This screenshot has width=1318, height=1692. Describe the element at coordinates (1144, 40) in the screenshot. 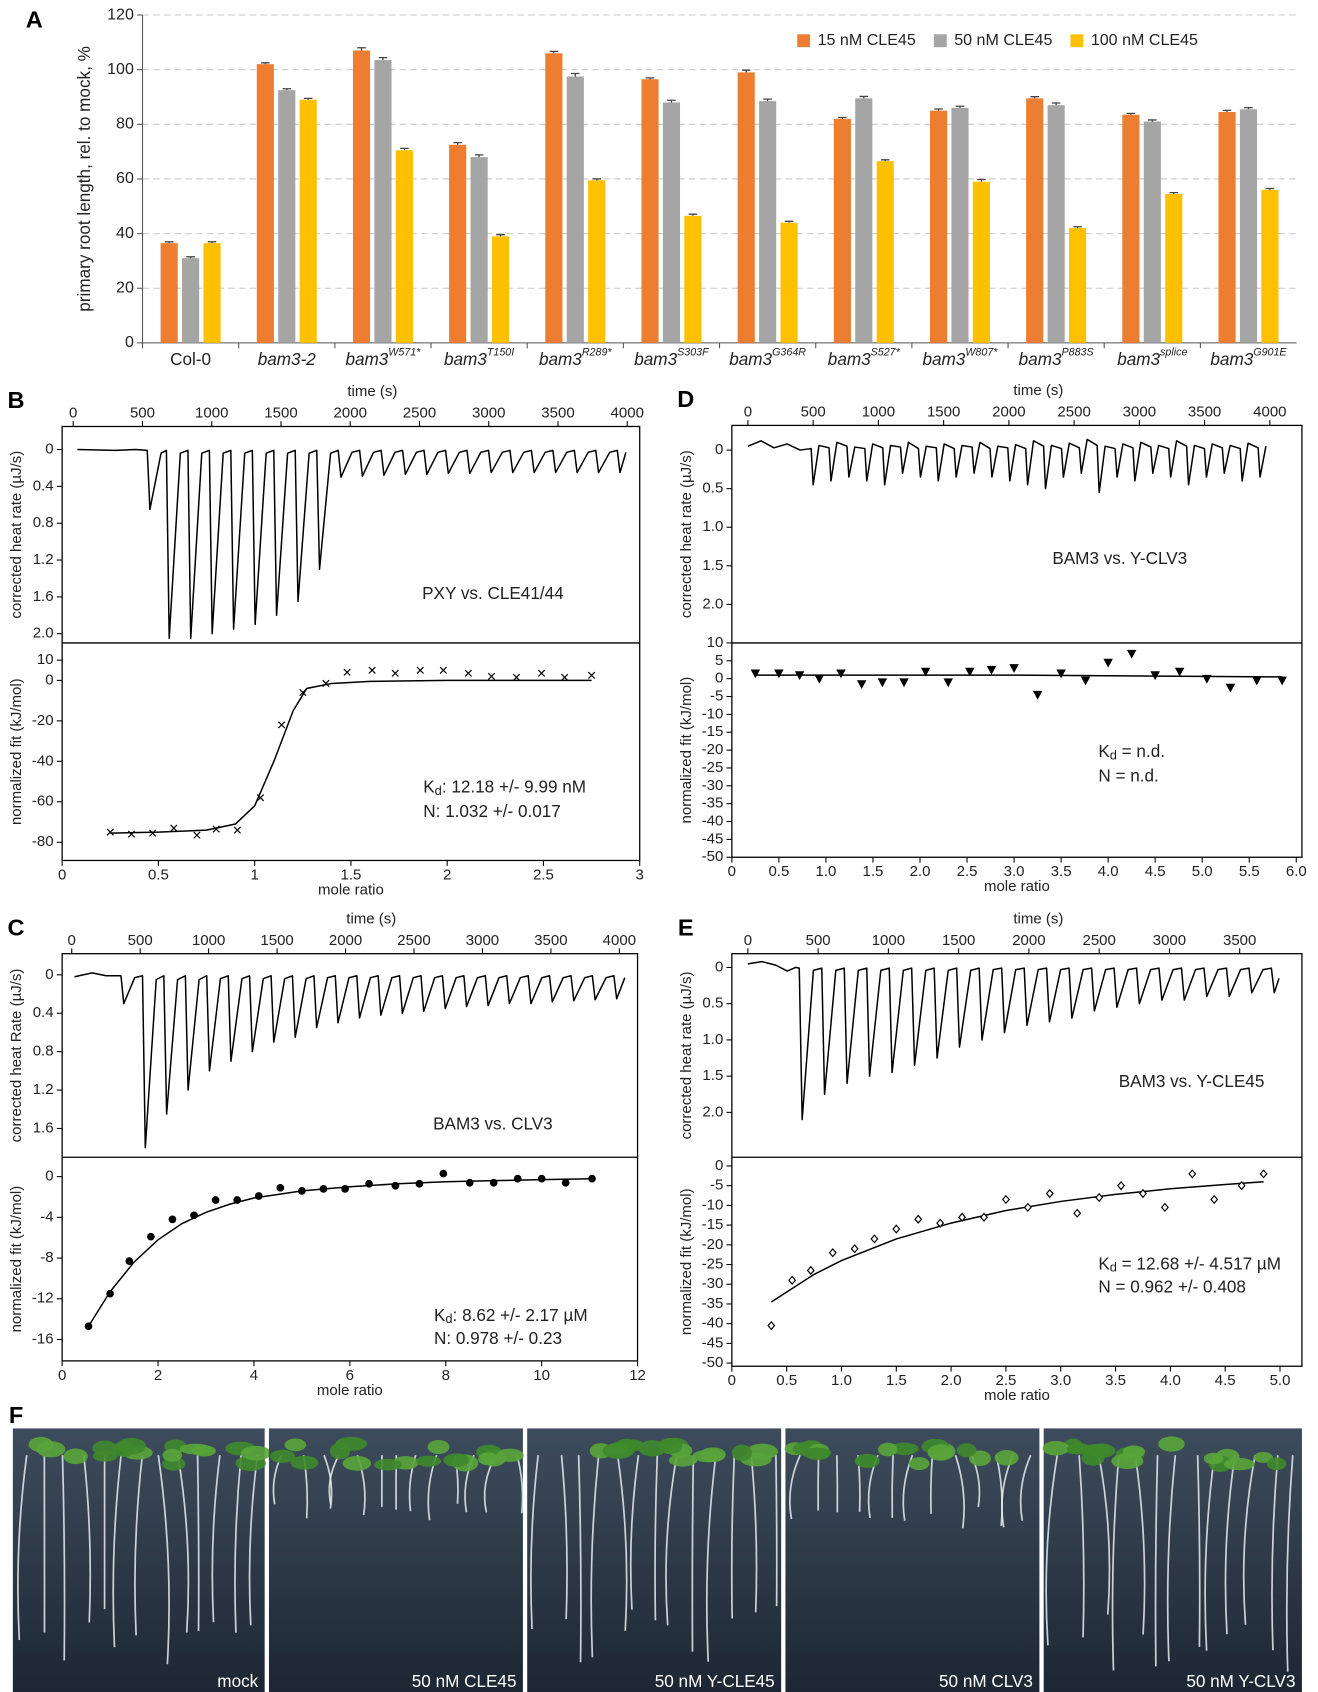

I see `legend-label: 100 nM CLE45` at that location.